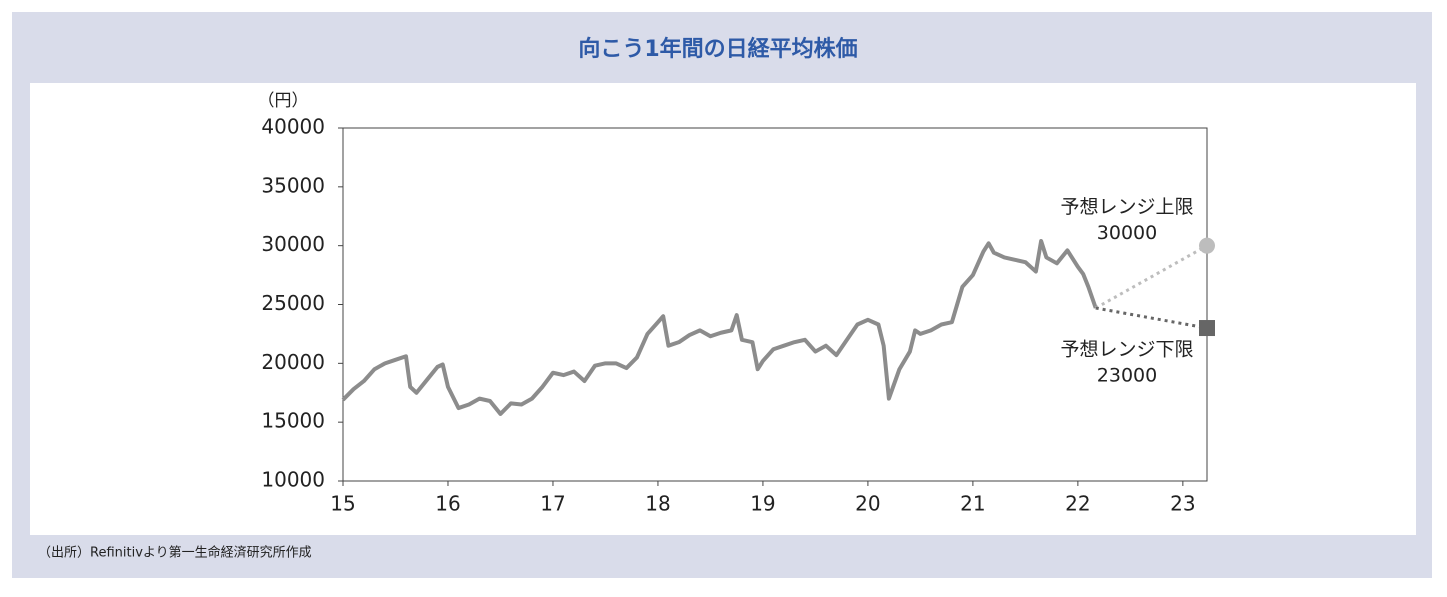 This screenshot has height=597, width=1447. I want to click on annotation-value: 23000, so click(1127, 376).